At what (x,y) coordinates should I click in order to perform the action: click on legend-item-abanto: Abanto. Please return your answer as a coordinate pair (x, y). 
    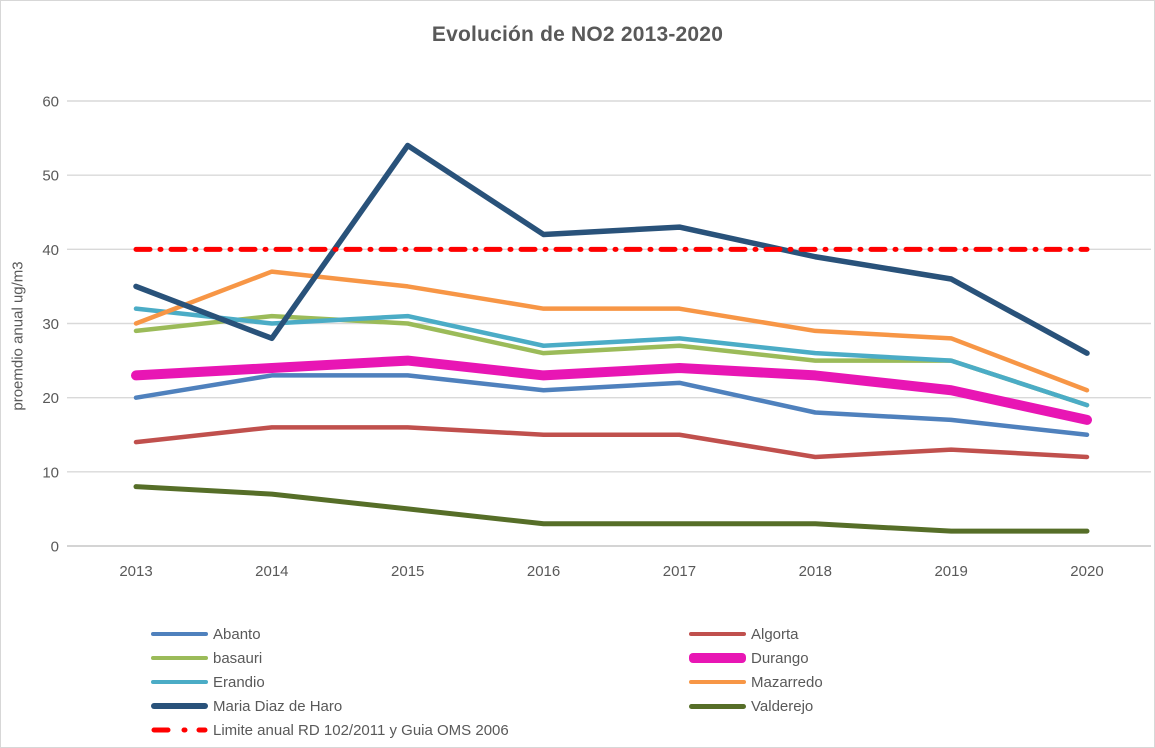
    Looking at the image, I should click on (330, 634).